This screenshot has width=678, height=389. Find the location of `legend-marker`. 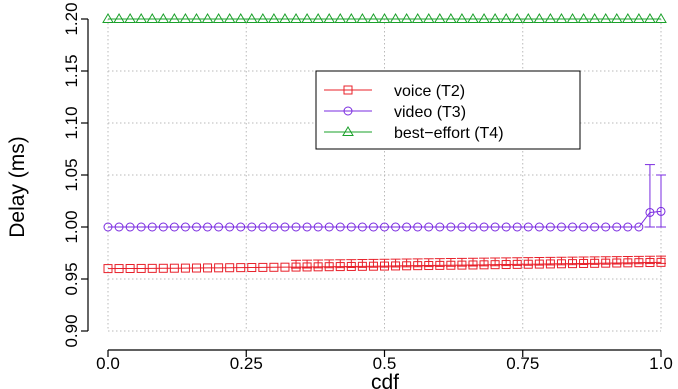

legend-marker is located at coordinates (348, 131).